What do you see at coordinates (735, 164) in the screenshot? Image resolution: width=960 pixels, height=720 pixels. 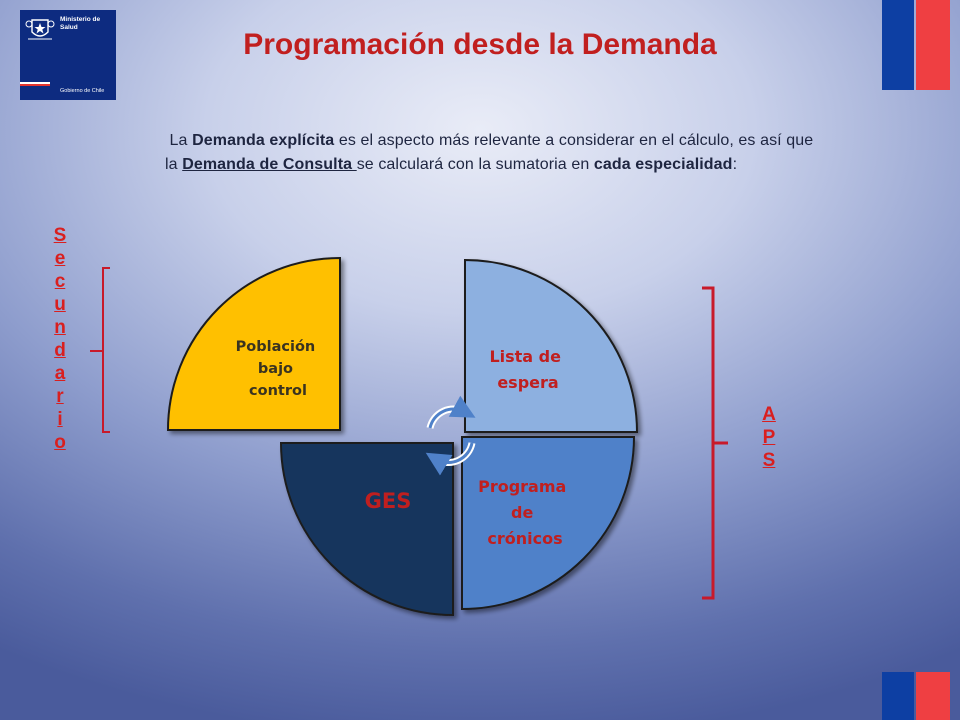 I see `paragraph-text: :` at bounding box center [735, 164].